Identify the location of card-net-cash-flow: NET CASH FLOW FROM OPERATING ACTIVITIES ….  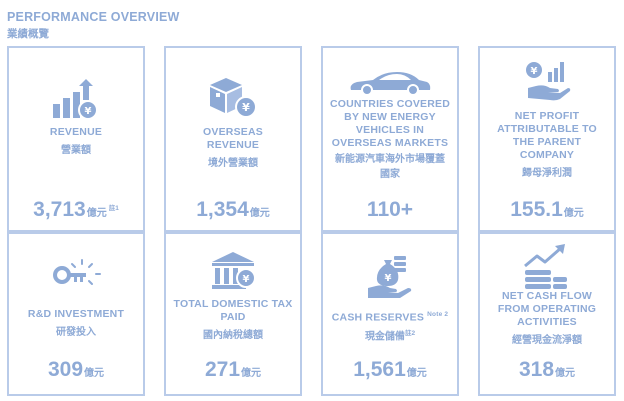
(547, 314).